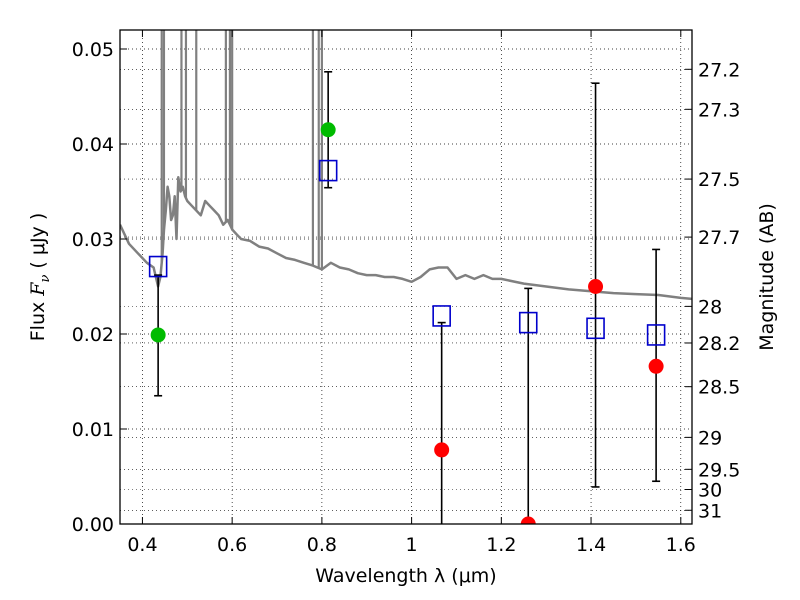 Image resolution: width=800 pixels, height=600 pixels. What do you see at coordinates (710, 511) in the screenshot?
I see `magnitude-tick-label: 31` at bounding box center [710, 511].